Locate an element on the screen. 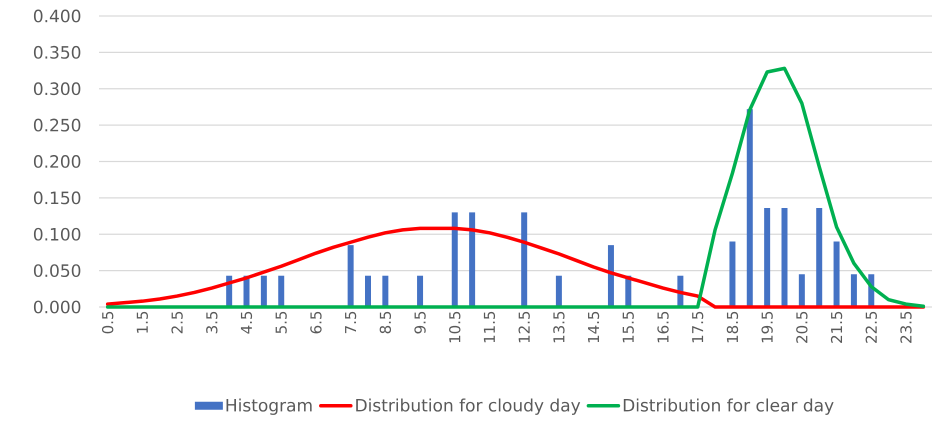 The height and width of the screenshot is (425, 934). x-tick-label: 0.5 is located at coordinates (108, 323).